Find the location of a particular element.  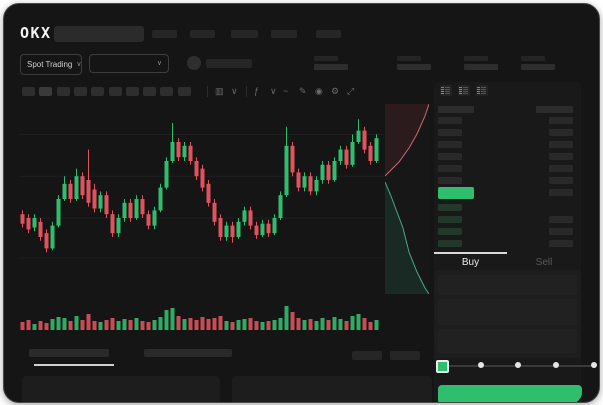

search-input is located at coordinates (99, 34).